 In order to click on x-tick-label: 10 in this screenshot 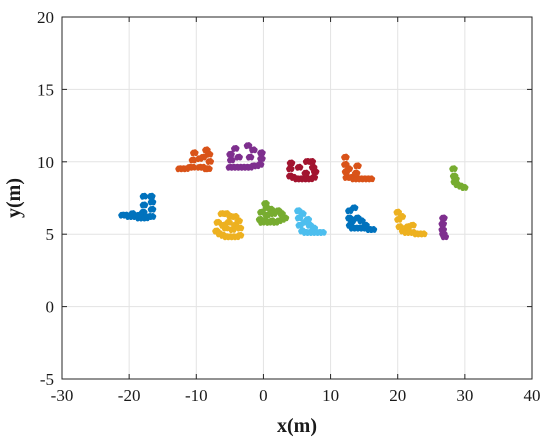, I will do `click(330, 395)`.